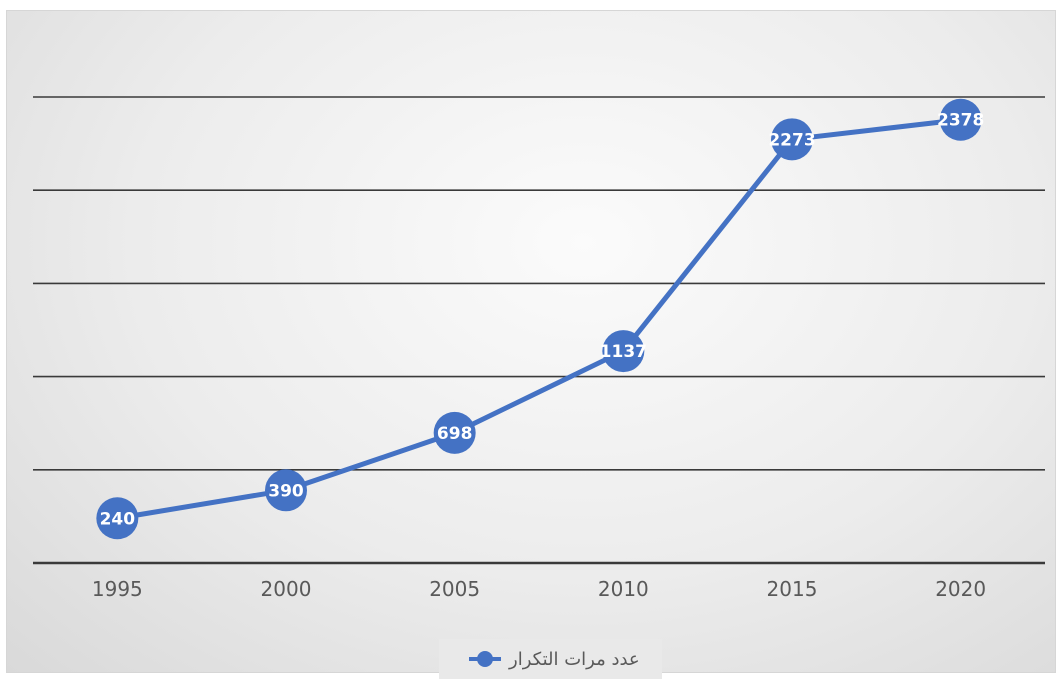 The image size is (1059, 679). Describe the element at coordinates (574, 659) in the screenshot. I see `legend-label: عدد مرات التكرار` at that location.